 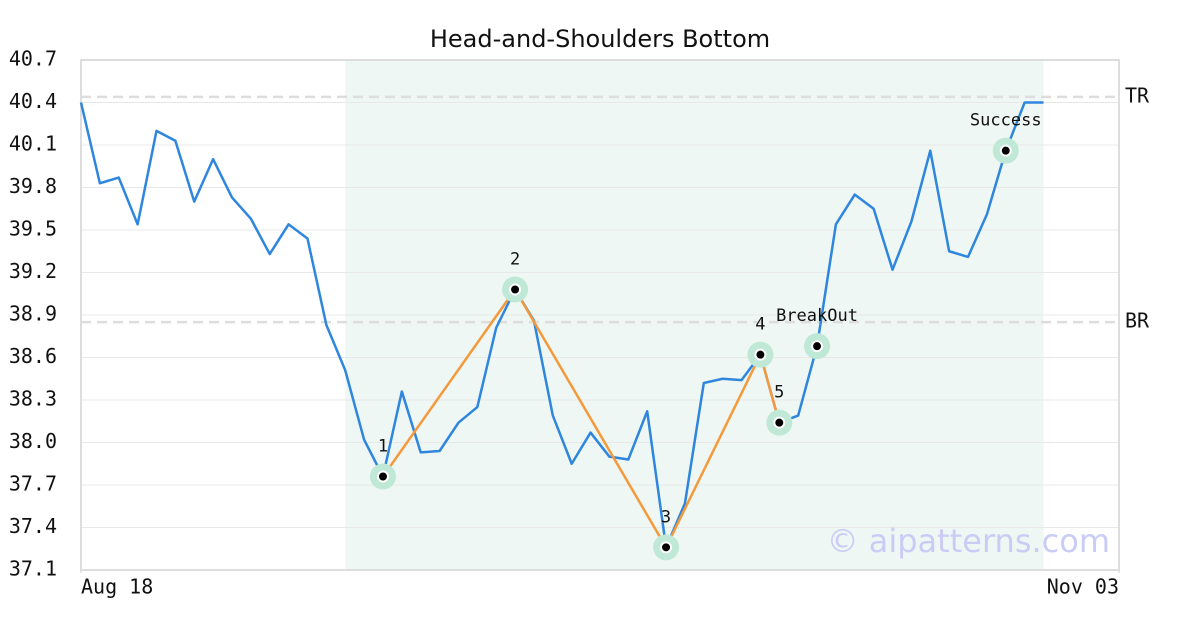 What do you see at coordinates (779, 393) in the screenshot?
I see `point-label: 5` at bounding box center [779, 393].